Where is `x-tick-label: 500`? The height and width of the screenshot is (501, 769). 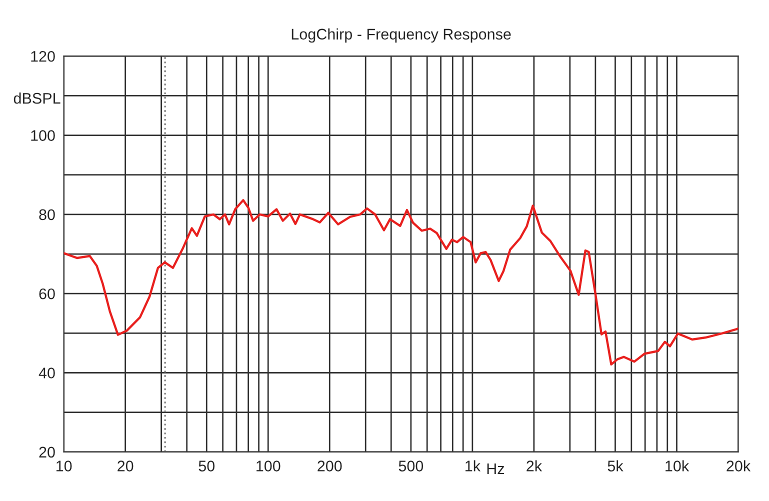
x-tick-label: 500 is located at coordinates (411, 466).